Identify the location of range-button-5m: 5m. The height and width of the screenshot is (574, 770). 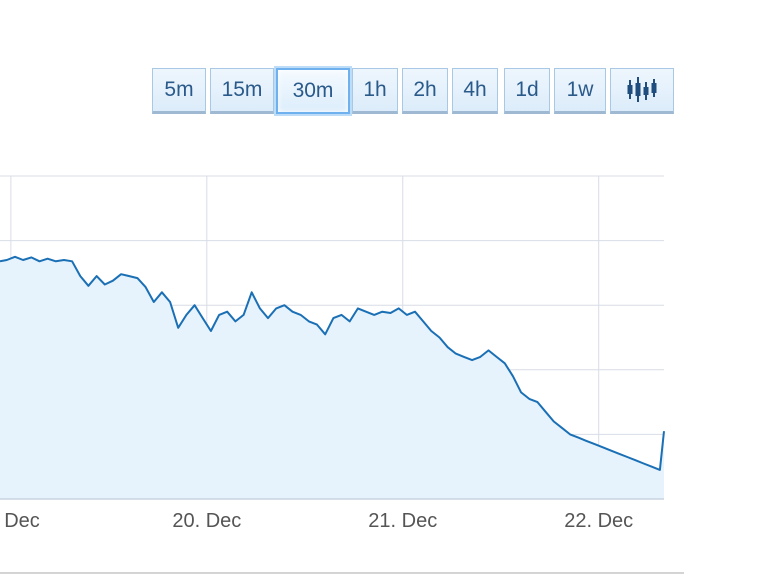
(179, 91).